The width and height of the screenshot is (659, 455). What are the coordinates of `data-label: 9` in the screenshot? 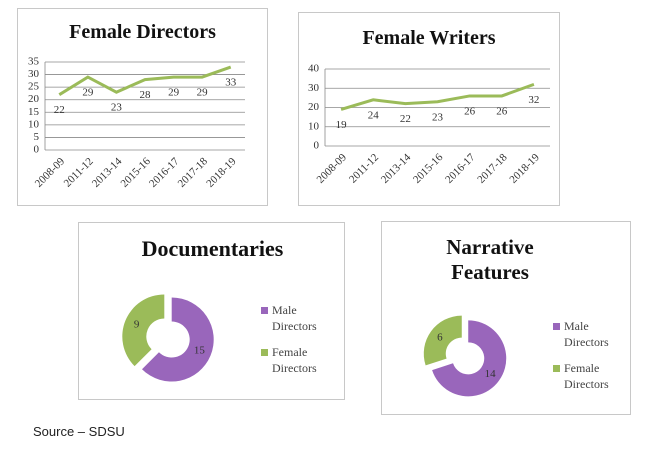 It's located at (137, 325).